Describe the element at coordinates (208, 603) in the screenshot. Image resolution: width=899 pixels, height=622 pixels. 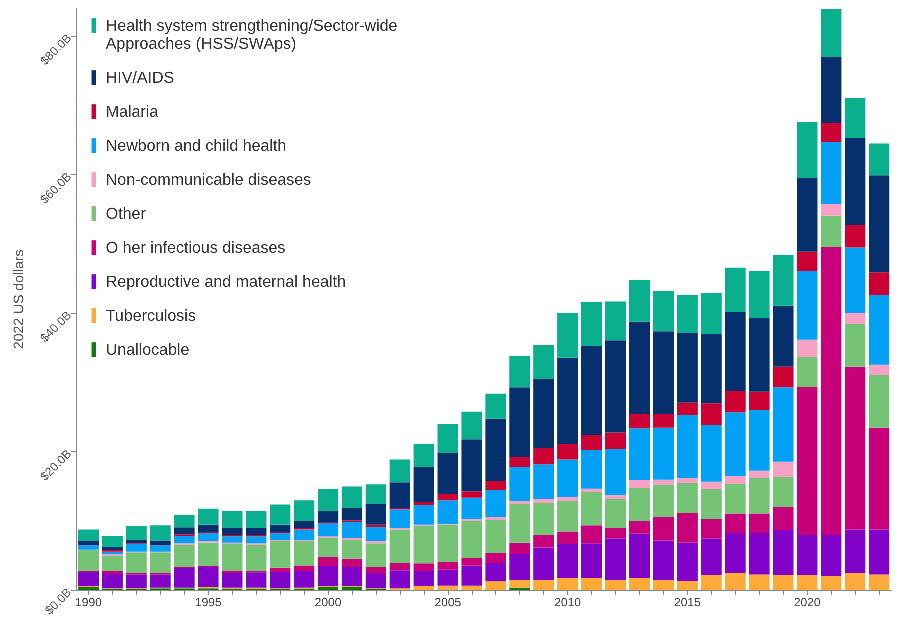
I see `x-tick-label: 1995` at that location.